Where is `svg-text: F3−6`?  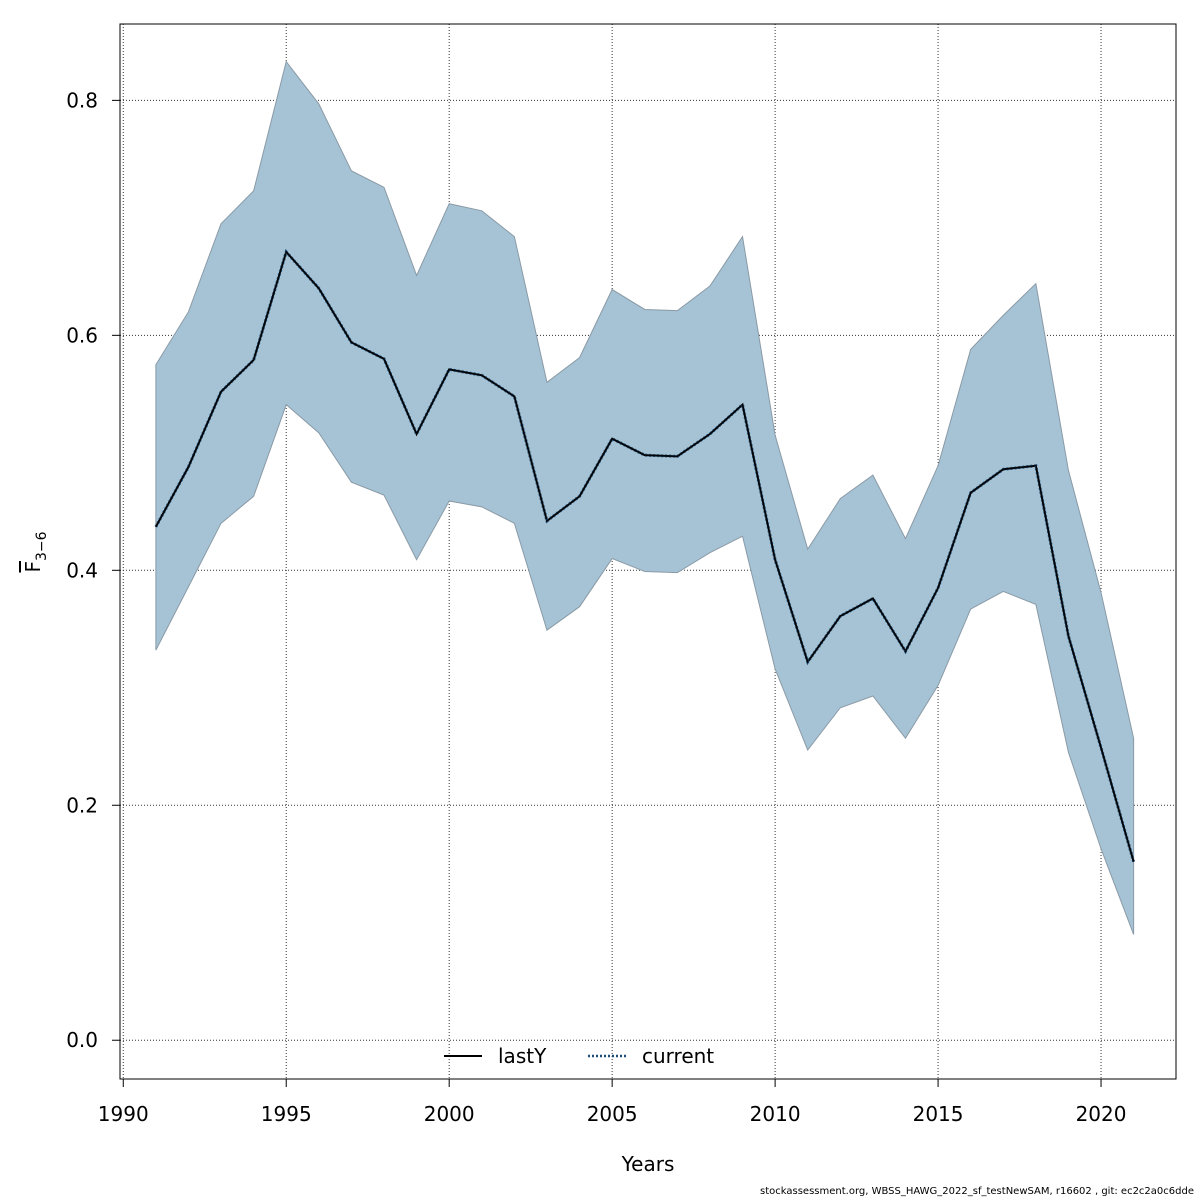 svg-text: F3−6 is located at coordinates (35, 551).